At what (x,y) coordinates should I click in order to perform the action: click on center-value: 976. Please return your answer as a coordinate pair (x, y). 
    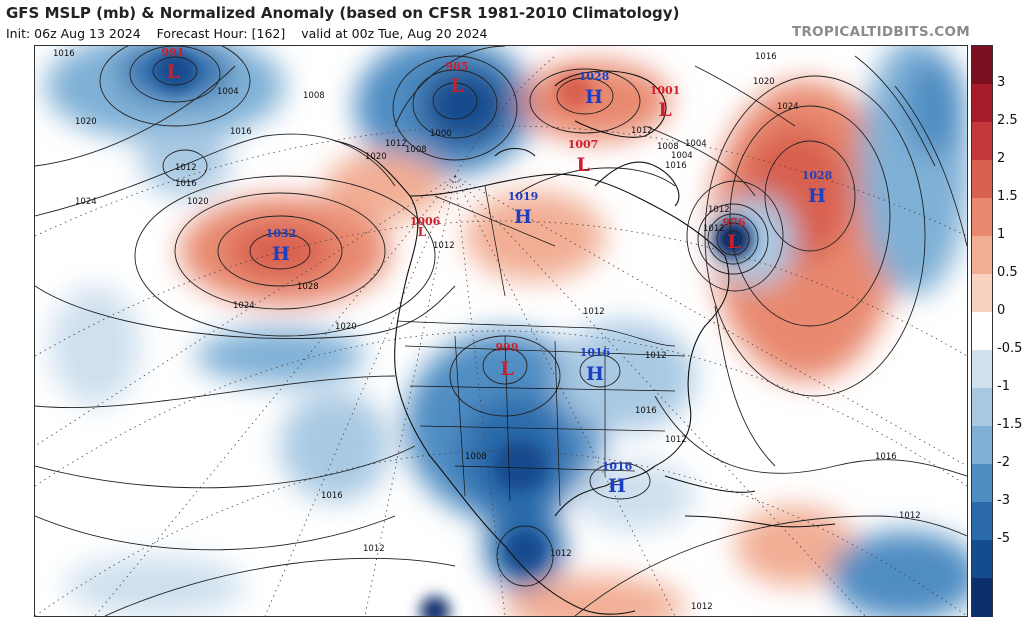
    Looking at the image, I should click on (734, 222).